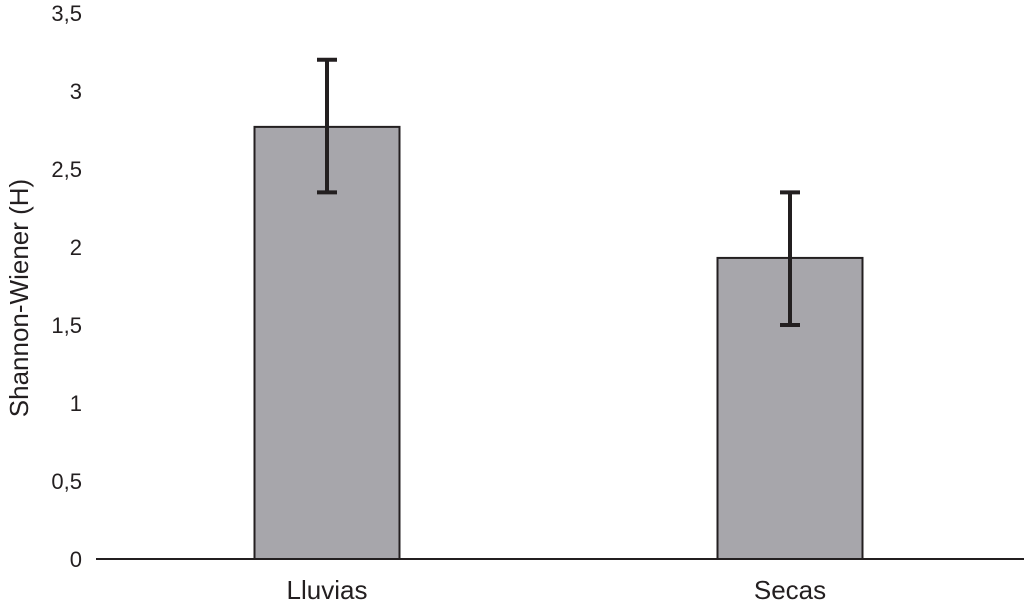 The height and width of the screenshot is (608, 1024). Describe the element at coordinates (76, 91) in the screenshot. I see `y-tick-label: 3` at that location.